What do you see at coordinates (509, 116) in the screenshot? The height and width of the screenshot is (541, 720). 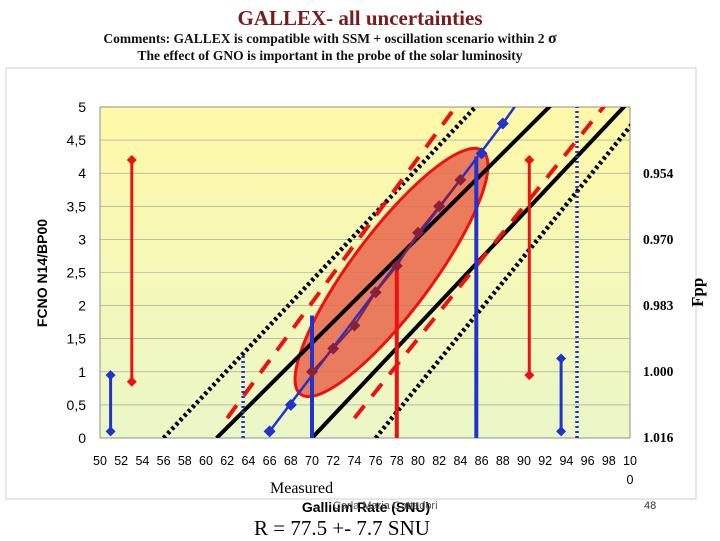 I see `blue-series-line-ext` at bounding box center [509, 116].